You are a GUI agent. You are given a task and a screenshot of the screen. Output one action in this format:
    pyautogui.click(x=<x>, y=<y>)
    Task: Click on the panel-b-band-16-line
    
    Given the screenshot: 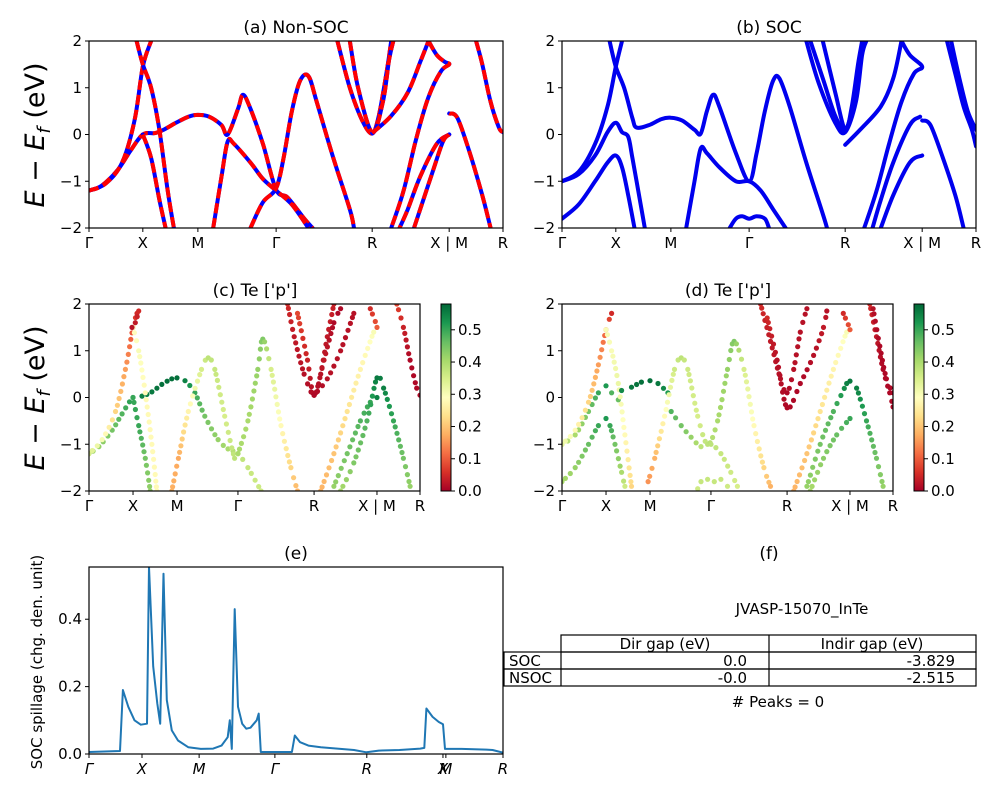 What is the action you would take?
    pyautogui.click(x=962, y=86)
    